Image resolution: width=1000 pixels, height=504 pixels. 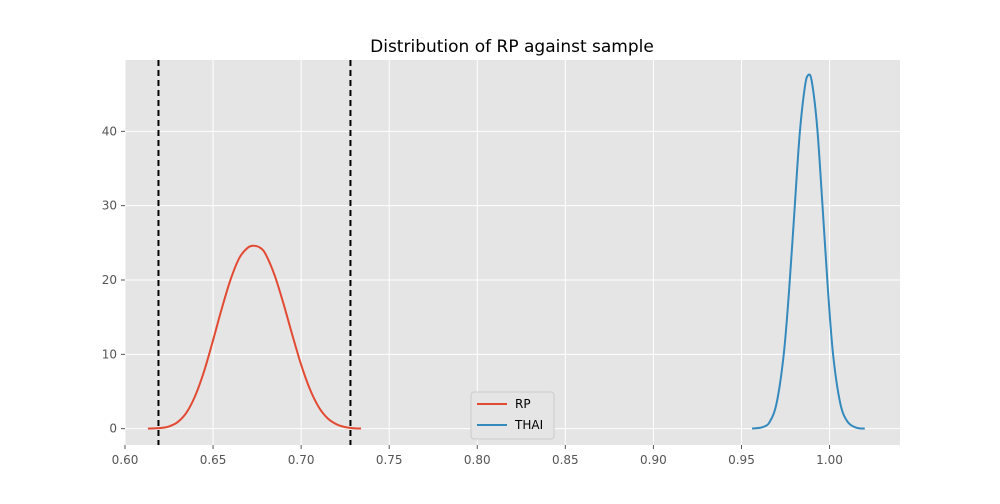 What do you see at coordinates (109, 206) in the screenshot?
I see `y-tick-label: 30` at bounding box center [109, 206].